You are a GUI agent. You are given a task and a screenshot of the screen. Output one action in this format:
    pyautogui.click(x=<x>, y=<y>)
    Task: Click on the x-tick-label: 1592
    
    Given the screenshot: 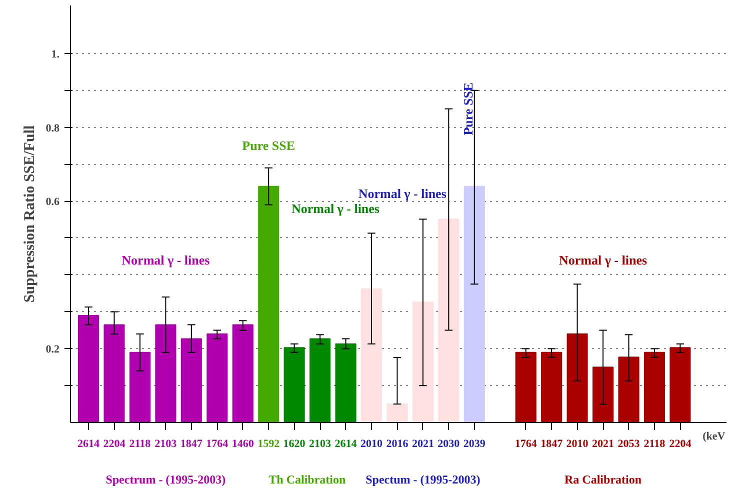 What is the action you would take?
    pyautogui.click(x=269, y=444)
    